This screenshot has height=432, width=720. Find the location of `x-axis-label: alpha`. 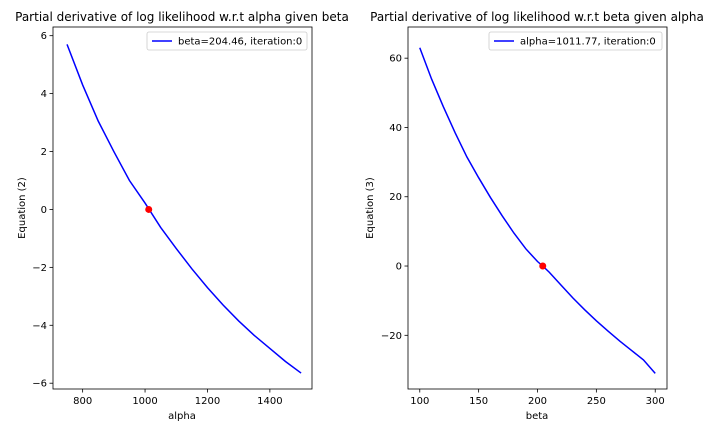

x-axis-label: alpha is located at coordinates (182, 416).